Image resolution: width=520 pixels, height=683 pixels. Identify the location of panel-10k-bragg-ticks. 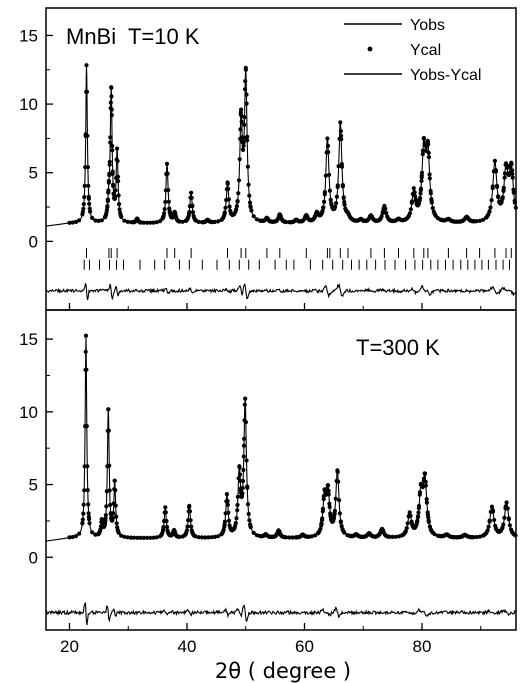
(297, 259).